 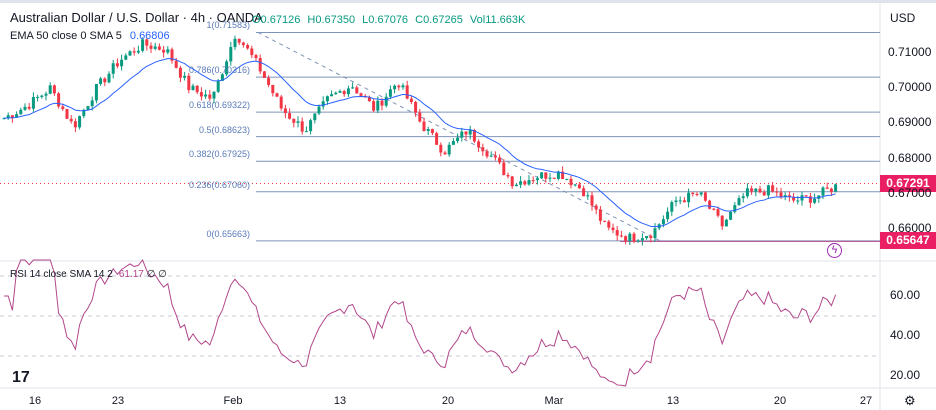 What do you see at coordinates (905, 295) in the screenshot?
I see `rsi-tick: 60.00` at bounding box center [905, 295].